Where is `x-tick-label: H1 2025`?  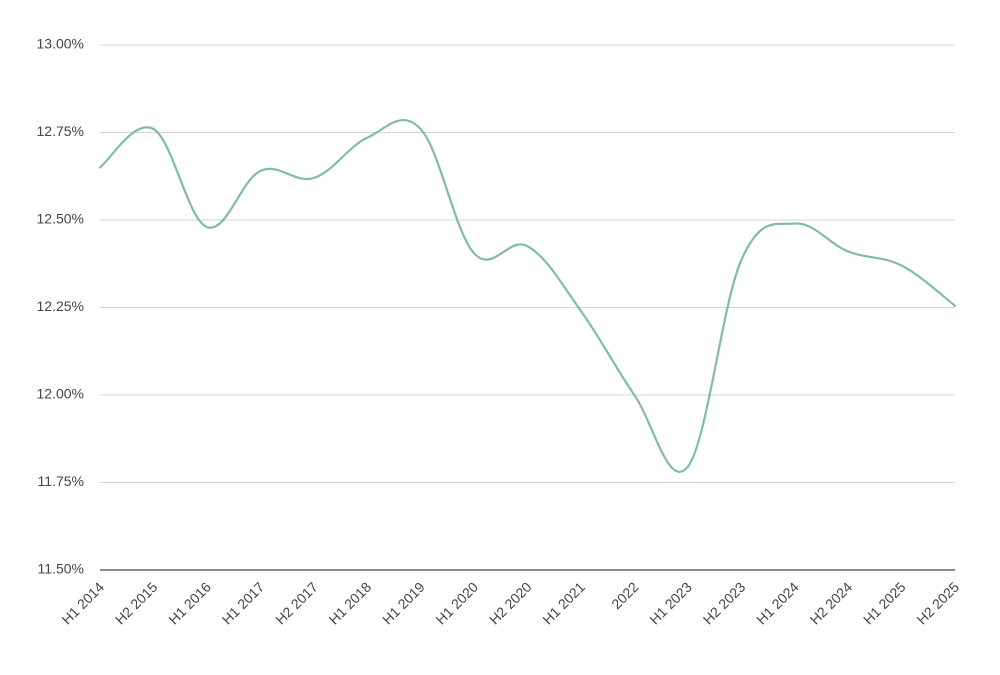
x-tick-label: H1 2025 is located at coordinates (884, 603).